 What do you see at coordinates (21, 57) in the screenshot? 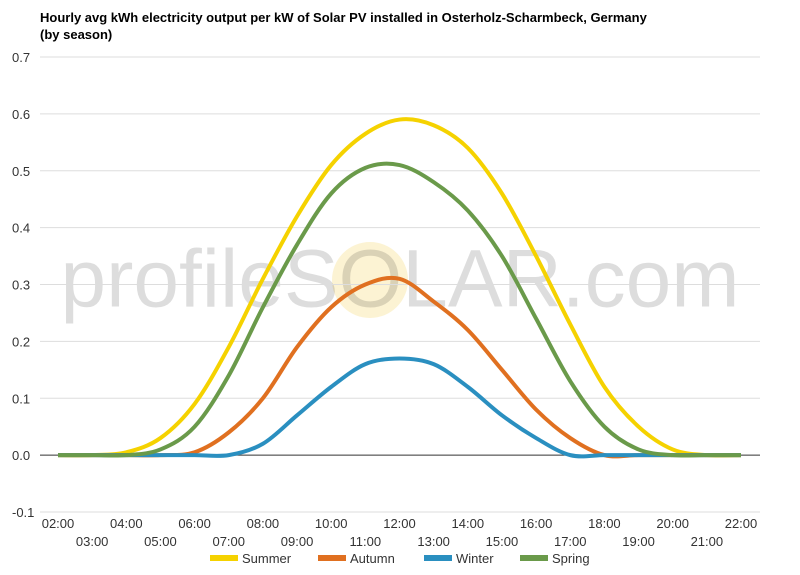
I see `y-tick-label: 0.7` at bounding box center [21, 57].